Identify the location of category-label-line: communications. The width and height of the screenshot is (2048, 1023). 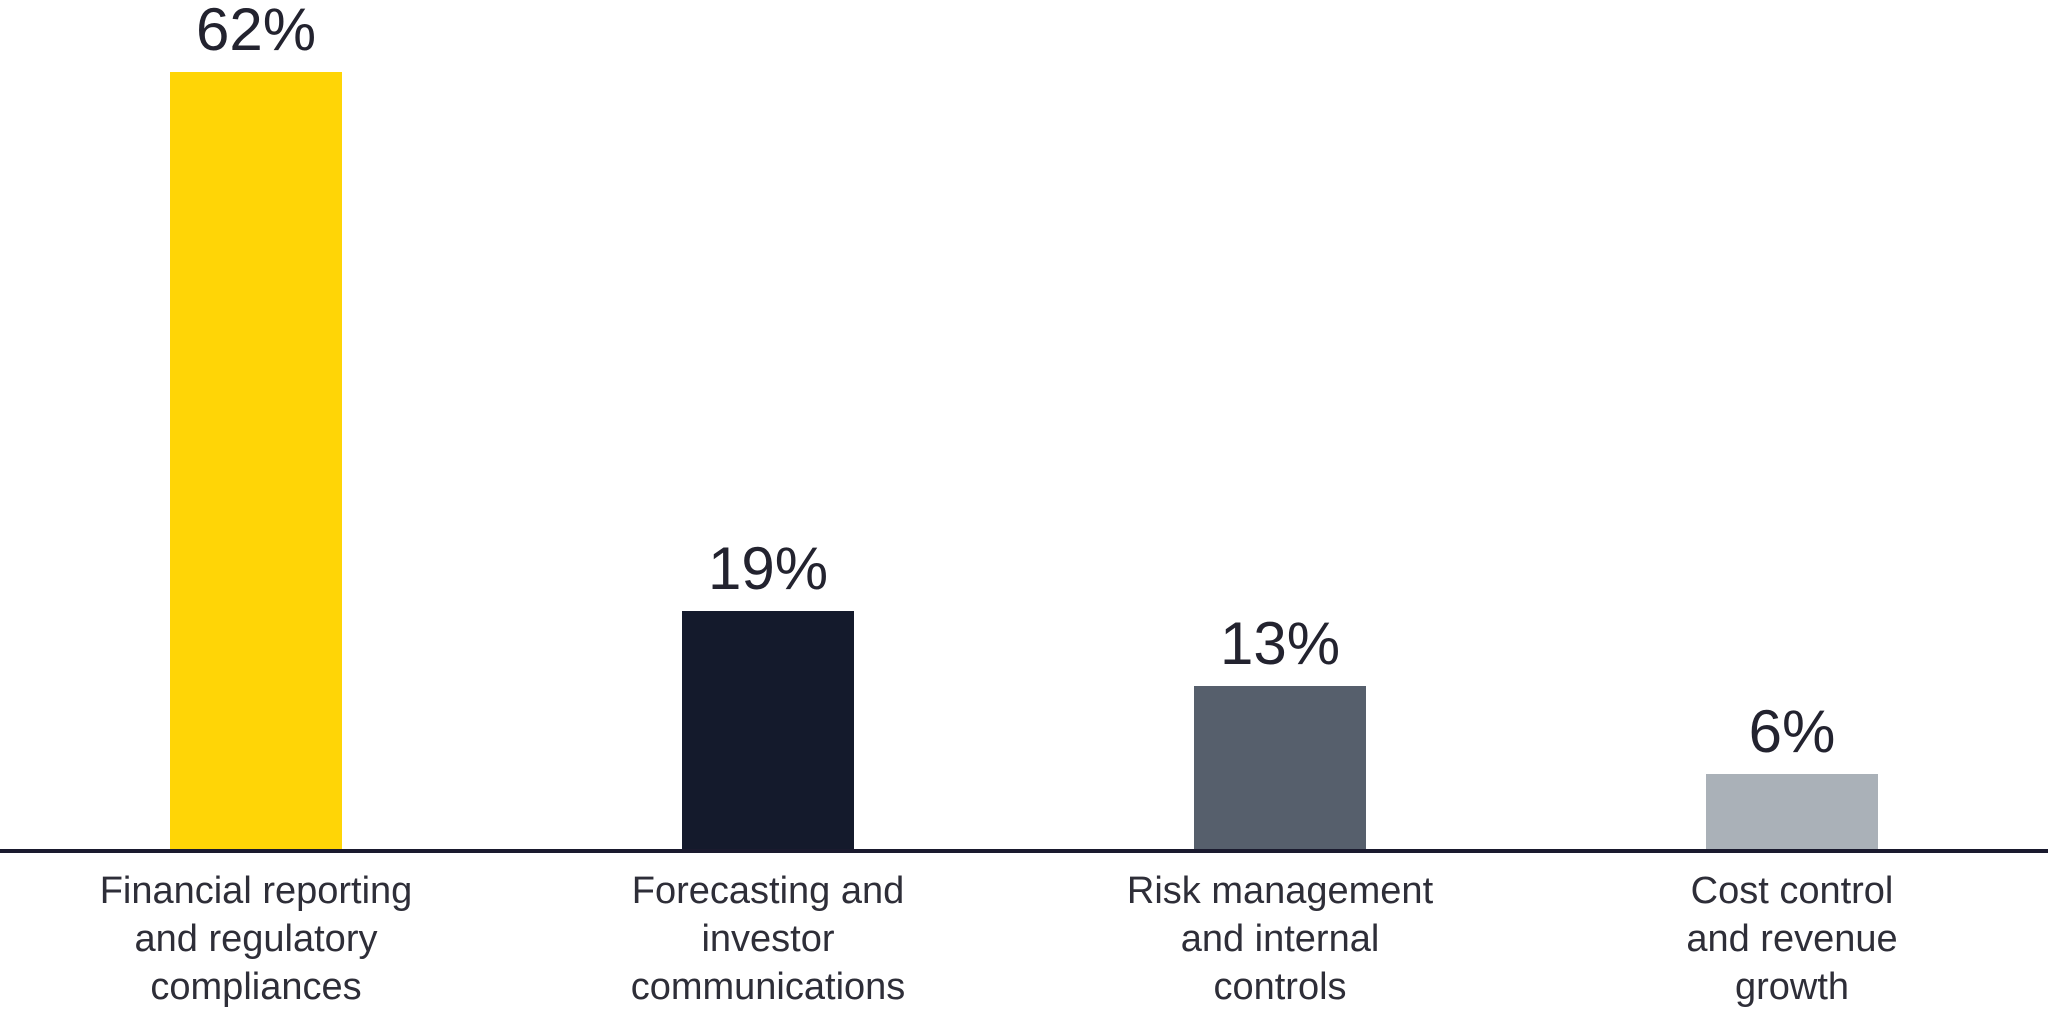
(768, 987).